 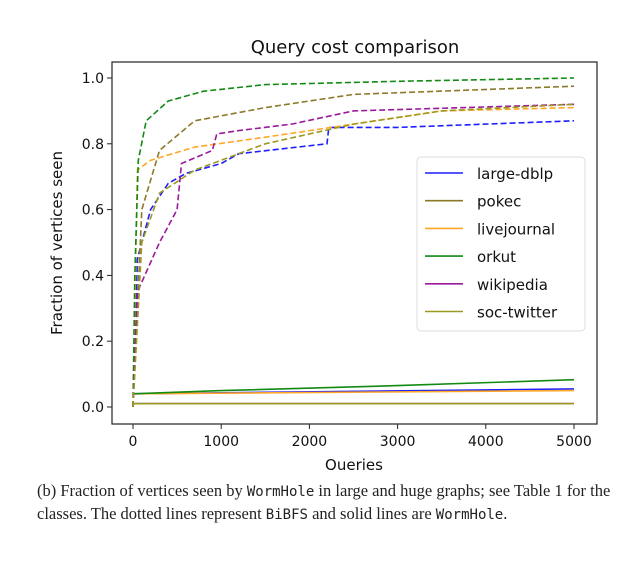 I want to click on x-tick-label: 1000, so click(x=221, y=442).